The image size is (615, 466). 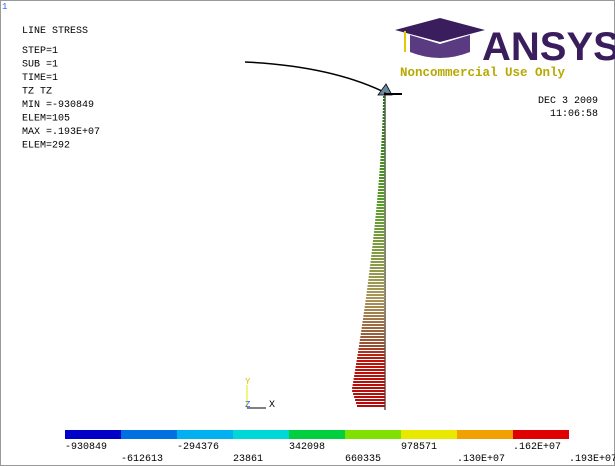 I want to click on info-line: TZ TZ, so click(x=37, y=92).